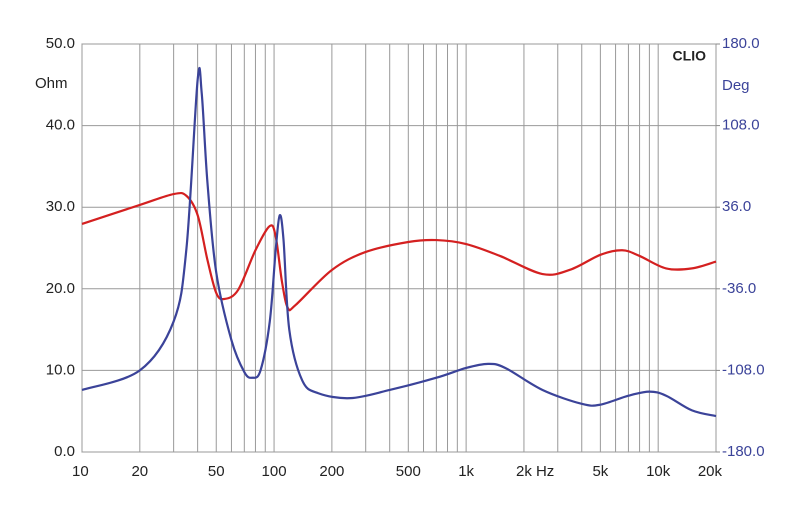 The image size is (800, 512). I want to click on brand: CLIO, so click(690, 56).